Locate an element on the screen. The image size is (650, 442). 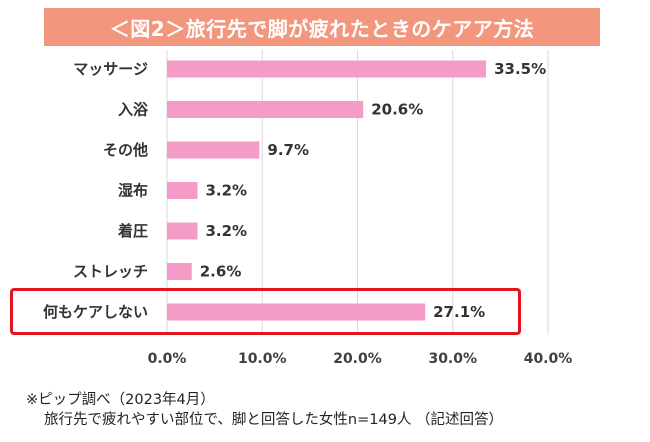
category-label: 湿布 is located at coordinates (133, 191).